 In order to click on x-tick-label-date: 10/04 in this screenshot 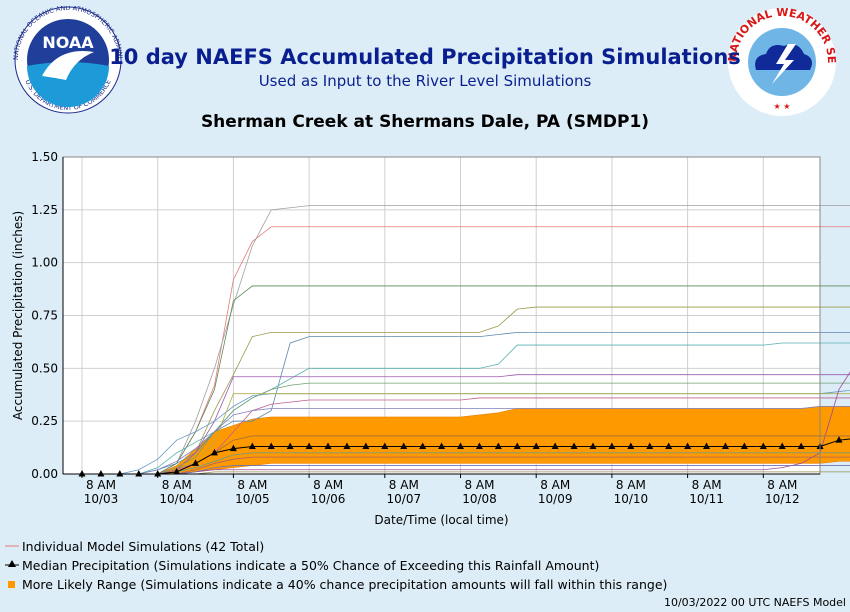, I will do `click(176, 499)`.